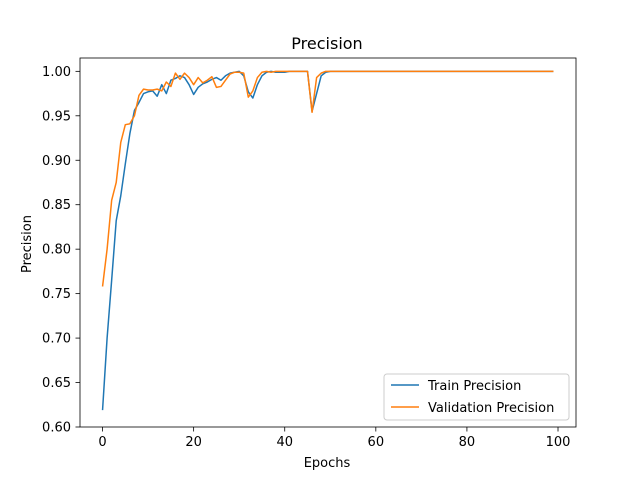 This screenshot has width=640, height=480. I want to click on y-axis-ticks: 0.60 0.65 0.70 0.75 0.80 0.85 0.90 0.95 1.00, so click(61, 250).